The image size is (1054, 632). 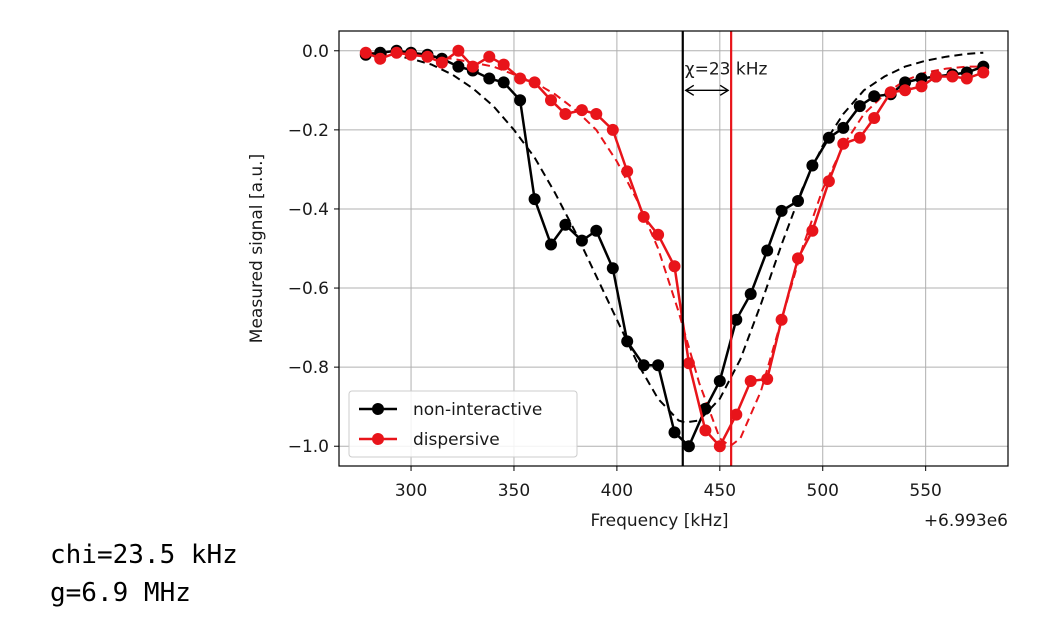 What do you see at coordinates (659, 521) in the screenshot?
I see `x-axis-label: Frequency [kHz]` at bounding box center [659, 521].